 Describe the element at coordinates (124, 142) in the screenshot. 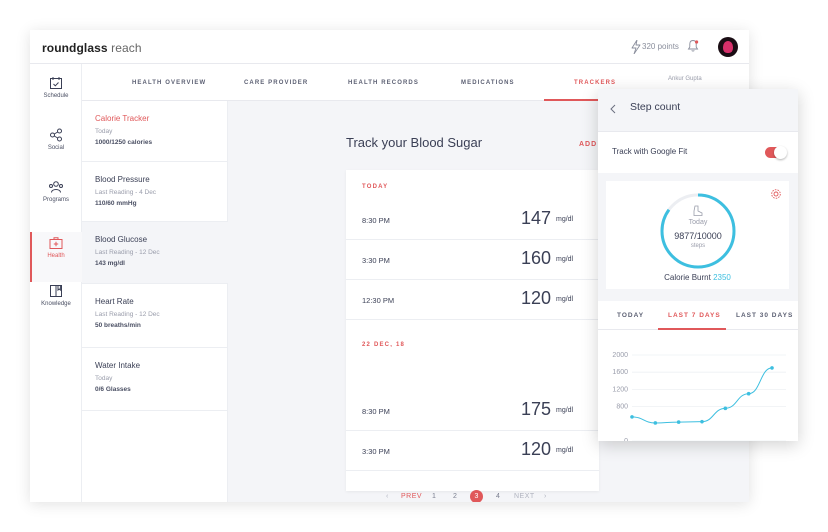

I see `tracker-value: 1000/1250 calories` at that location.